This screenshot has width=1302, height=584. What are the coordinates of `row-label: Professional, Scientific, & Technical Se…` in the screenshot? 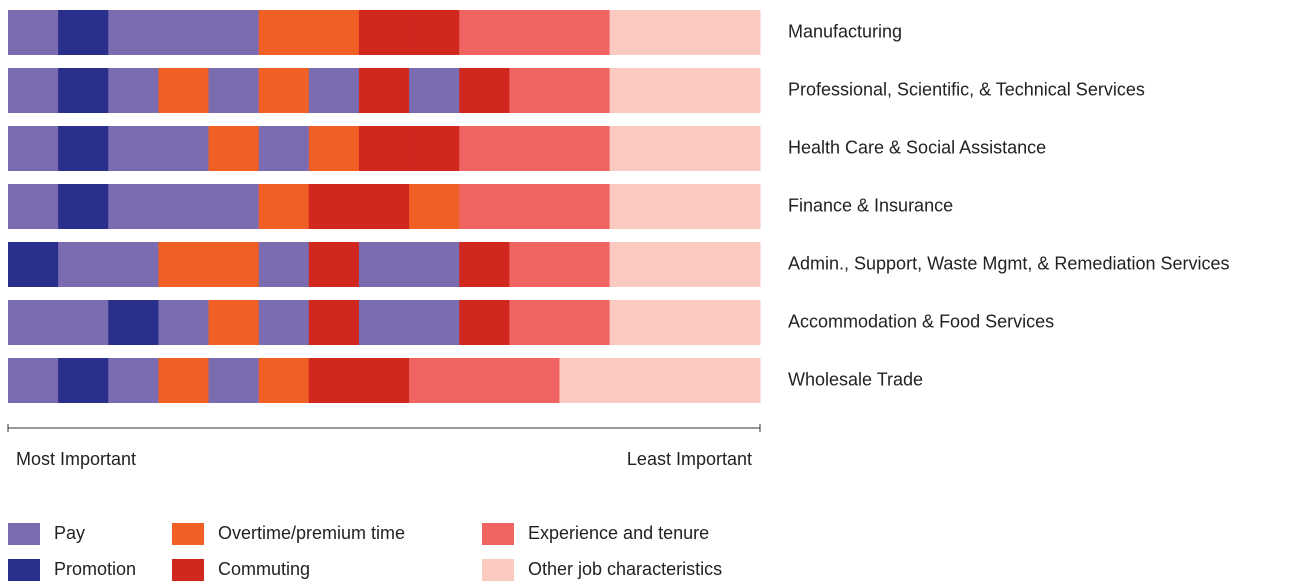 It's located at (966, 89).